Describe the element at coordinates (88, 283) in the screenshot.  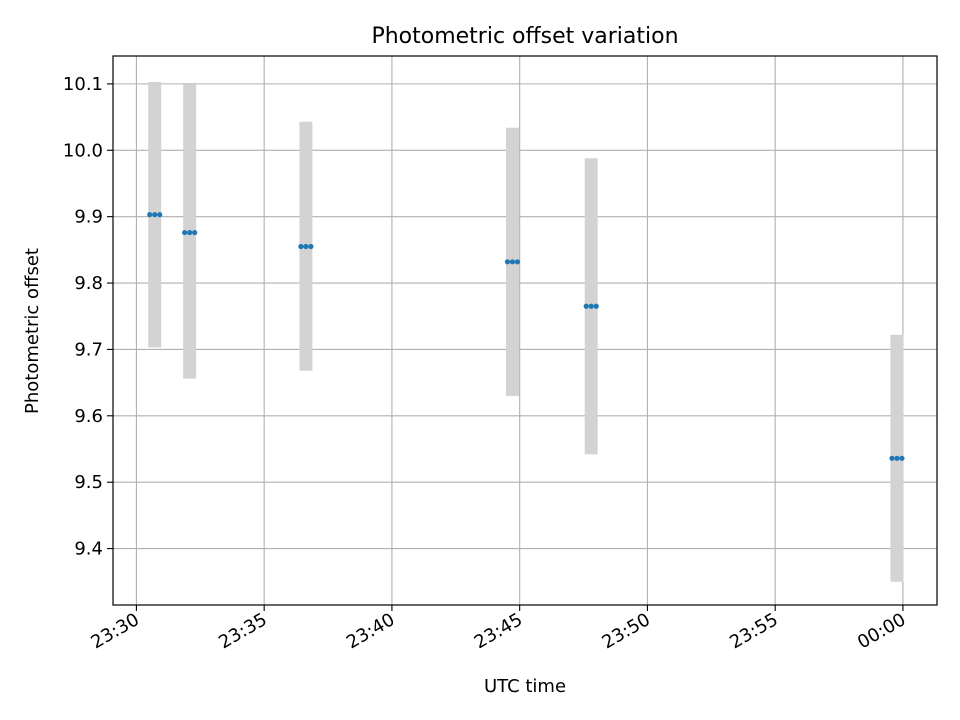
I see `y-tick-label: 9.8` at that location.